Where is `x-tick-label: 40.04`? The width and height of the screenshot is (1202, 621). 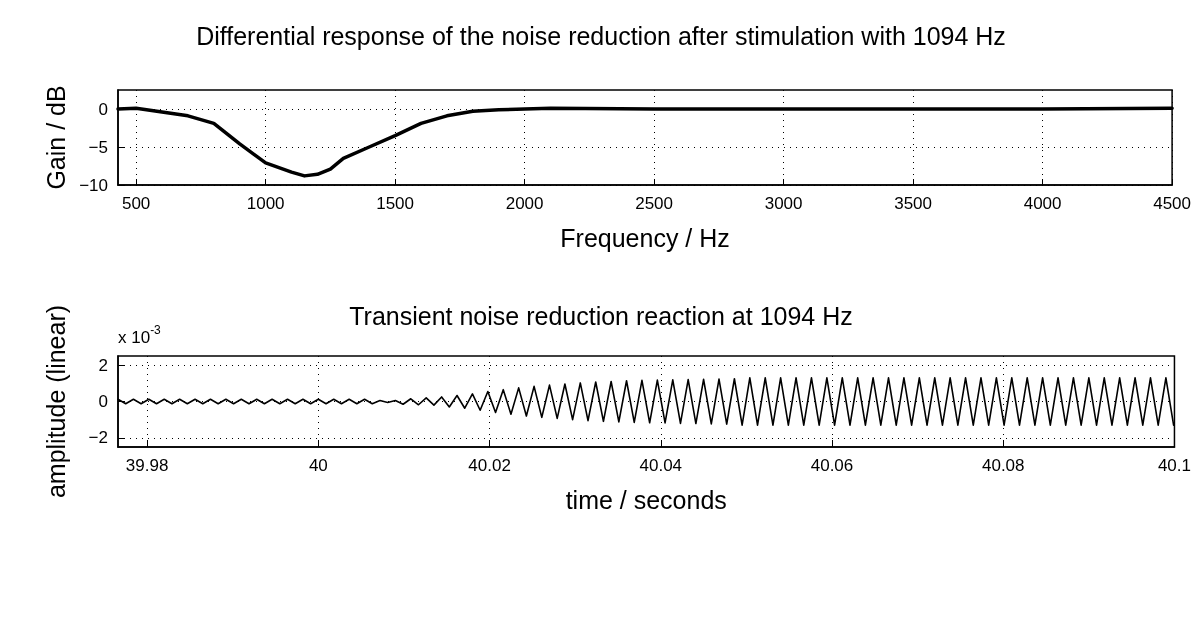
x-tick-label: 40.04 is located at coordinates (661, 465).